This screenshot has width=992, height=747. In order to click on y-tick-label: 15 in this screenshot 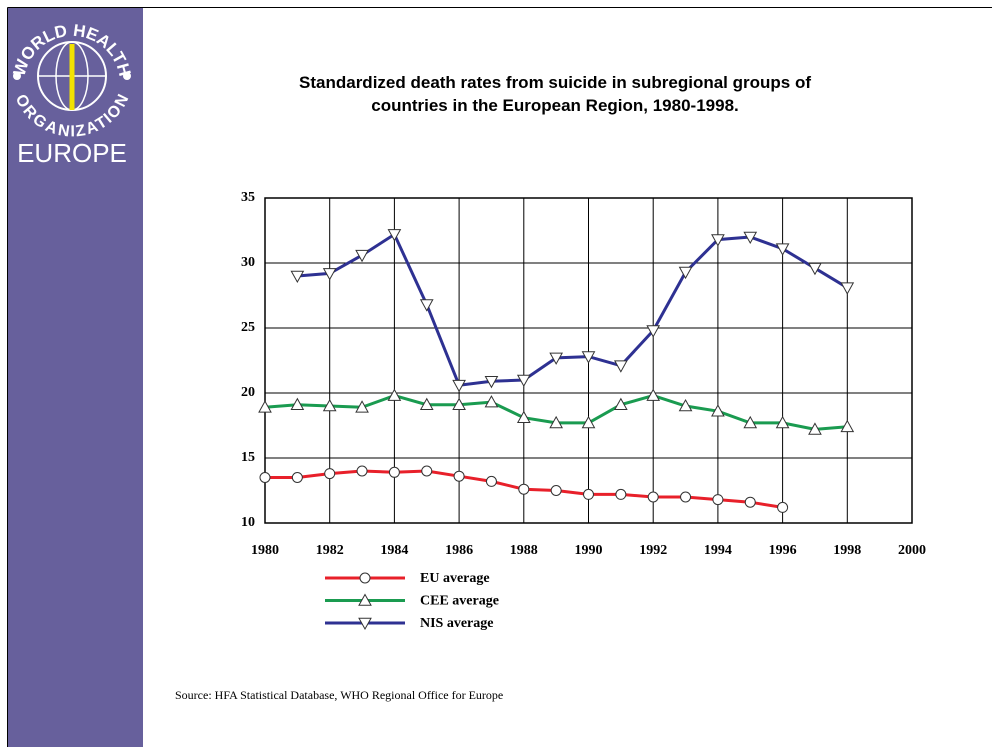, I will do `click(248, 457)`.